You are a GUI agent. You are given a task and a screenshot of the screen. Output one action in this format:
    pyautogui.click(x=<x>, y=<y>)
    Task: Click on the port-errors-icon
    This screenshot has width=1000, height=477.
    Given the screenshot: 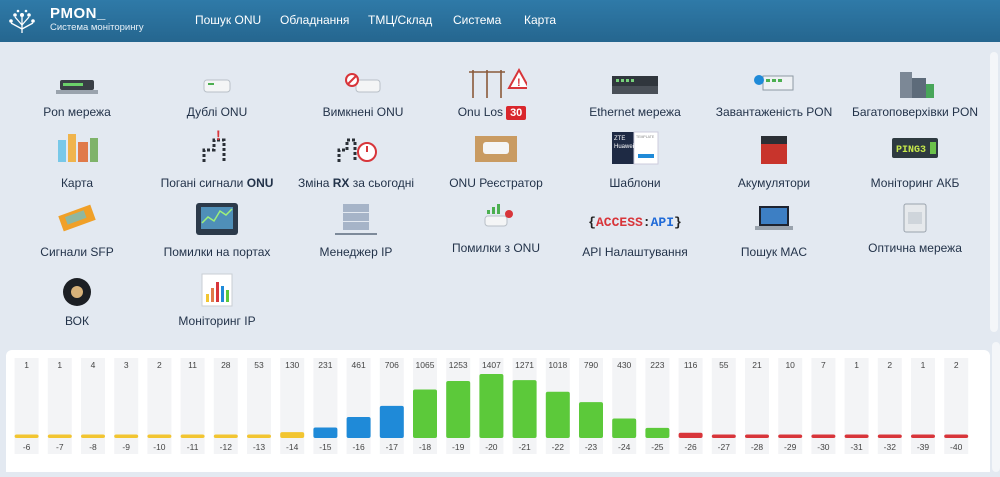 What is the action you would take?
    pyautogui.click(x=217, y=219)
    